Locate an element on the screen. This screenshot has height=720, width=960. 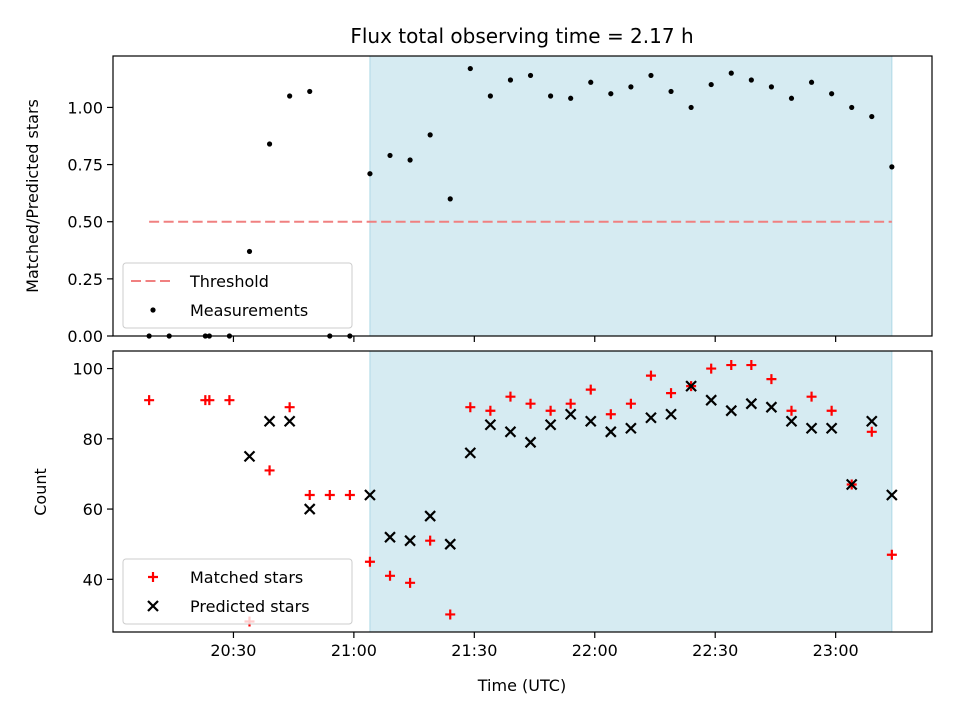
x-tick-label: 21:30 is located at coordinates (474, 650).